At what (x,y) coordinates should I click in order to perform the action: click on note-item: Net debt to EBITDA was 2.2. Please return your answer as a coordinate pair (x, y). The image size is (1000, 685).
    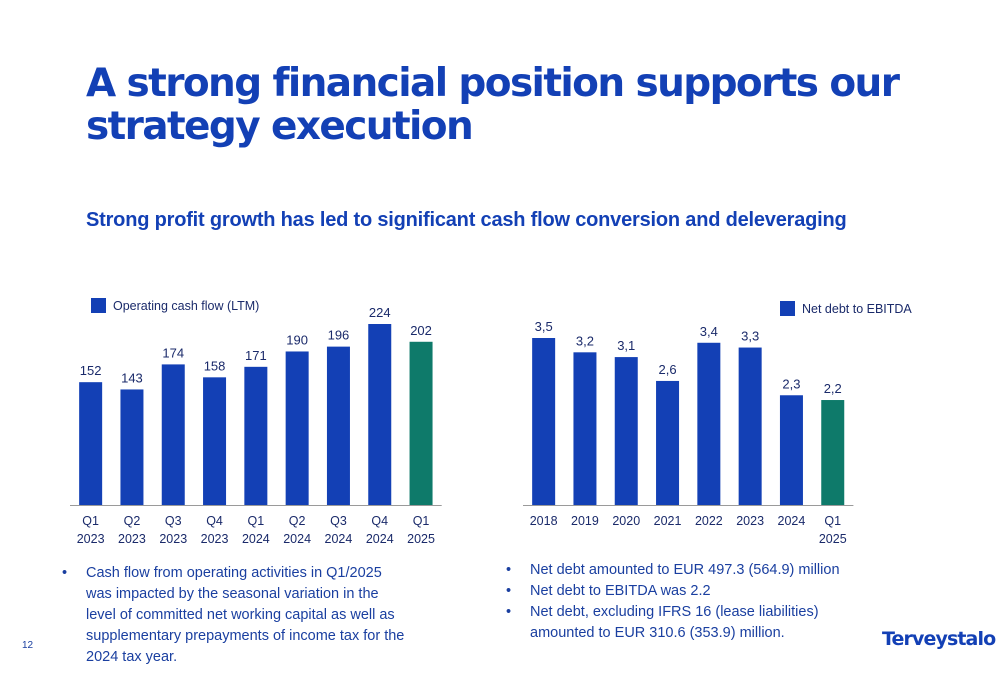
    Looking at the image, I should click on (696, 591).